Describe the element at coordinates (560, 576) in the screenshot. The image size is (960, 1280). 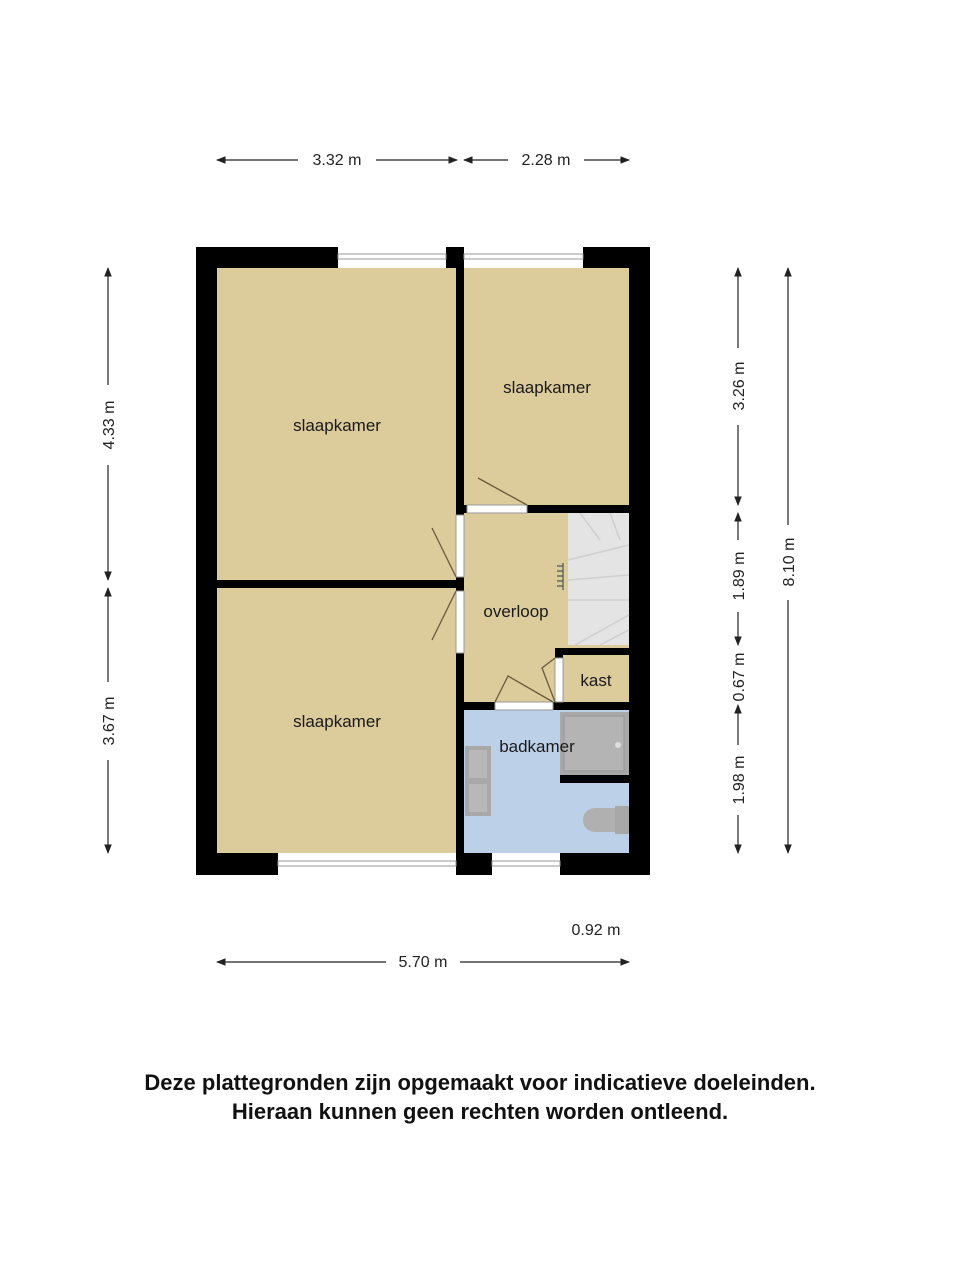
I see `radiator-icon` at that location.